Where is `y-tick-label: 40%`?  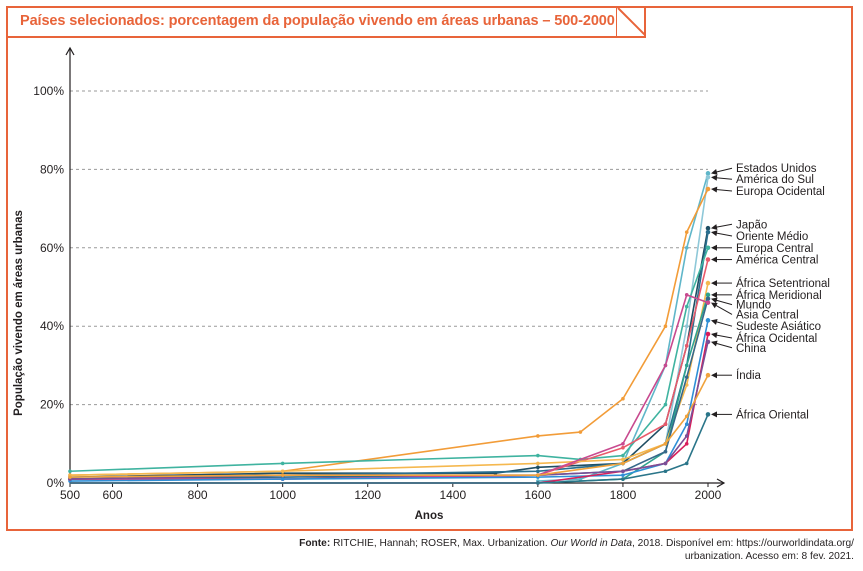
y-tick-label: 40% is located at coordinates (52, 326).